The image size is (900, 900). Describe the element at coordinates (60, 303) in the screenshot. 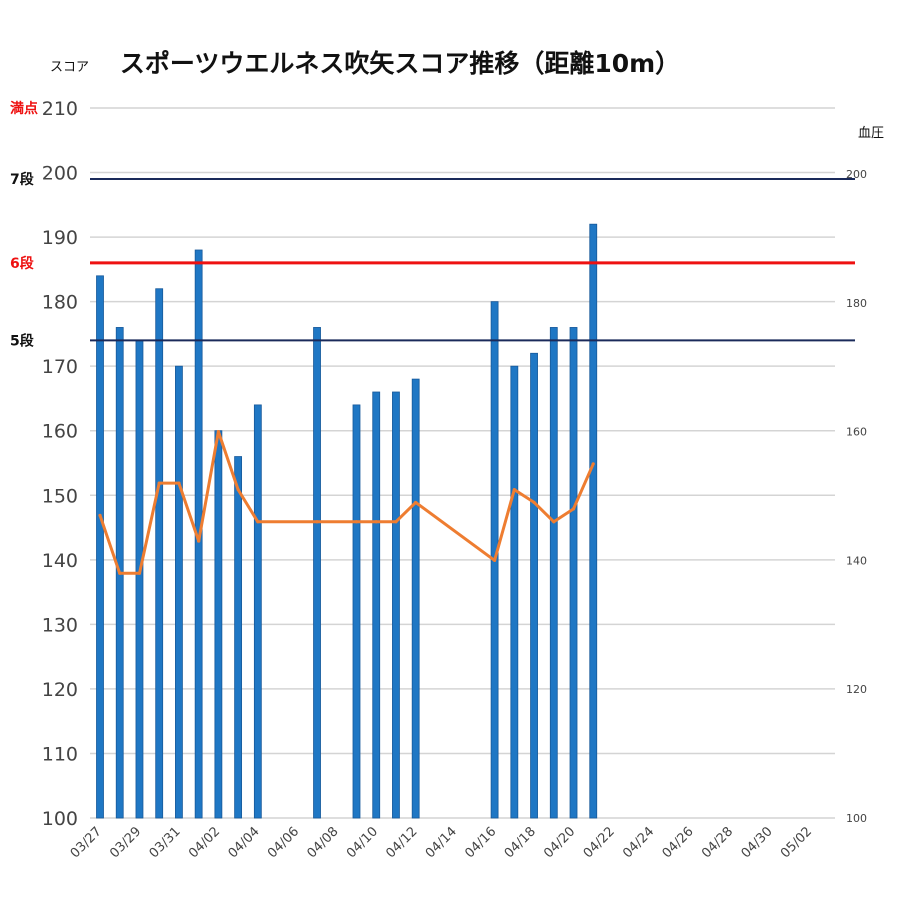

I see `y-tick-label: 180` at that location.